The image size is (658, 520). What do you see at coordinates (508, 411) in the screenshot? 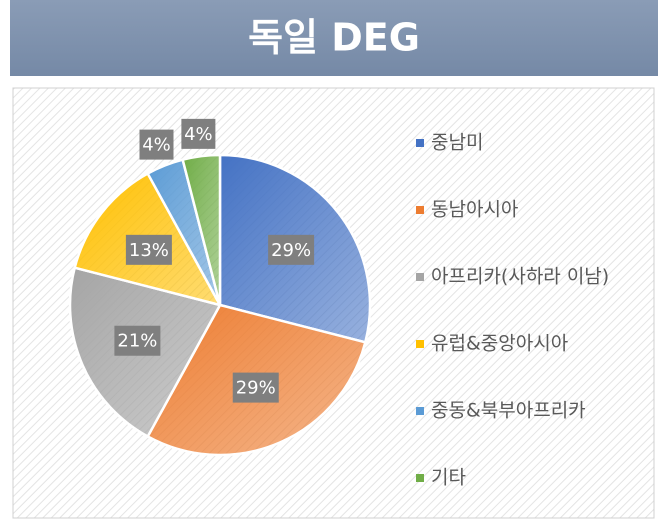
I see `legend-label: 중동&북부아프리카` at bounding box center [508, 411].